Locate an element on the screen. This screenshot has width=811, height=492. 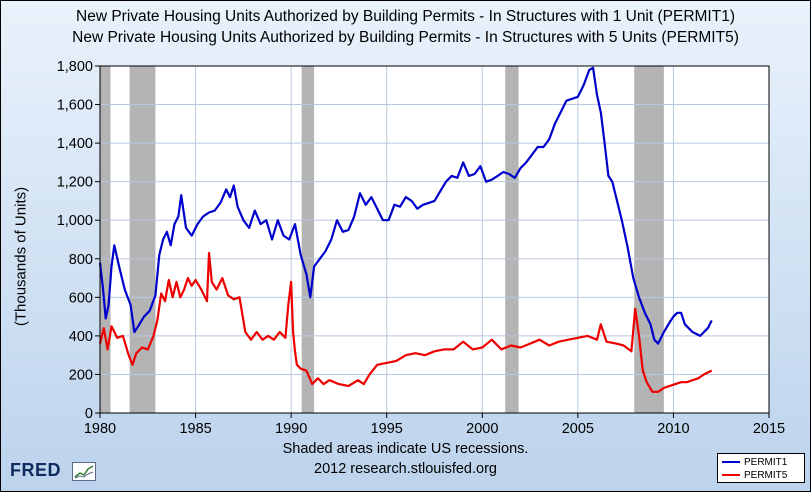
x-tick-label: 2005 is located at coordinates (578, 429).